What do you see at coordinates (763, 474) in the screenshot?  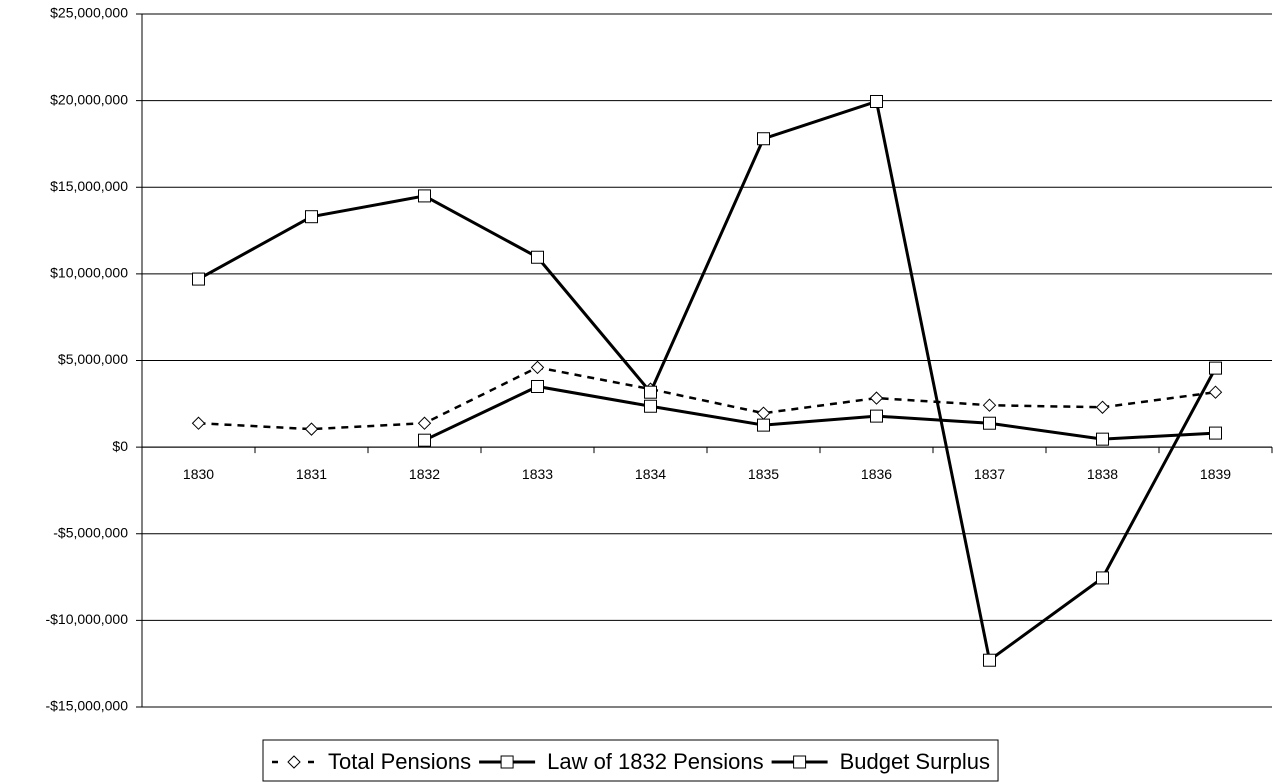 I see `x-tick-label: 1835` at bounding box center [763, 474].